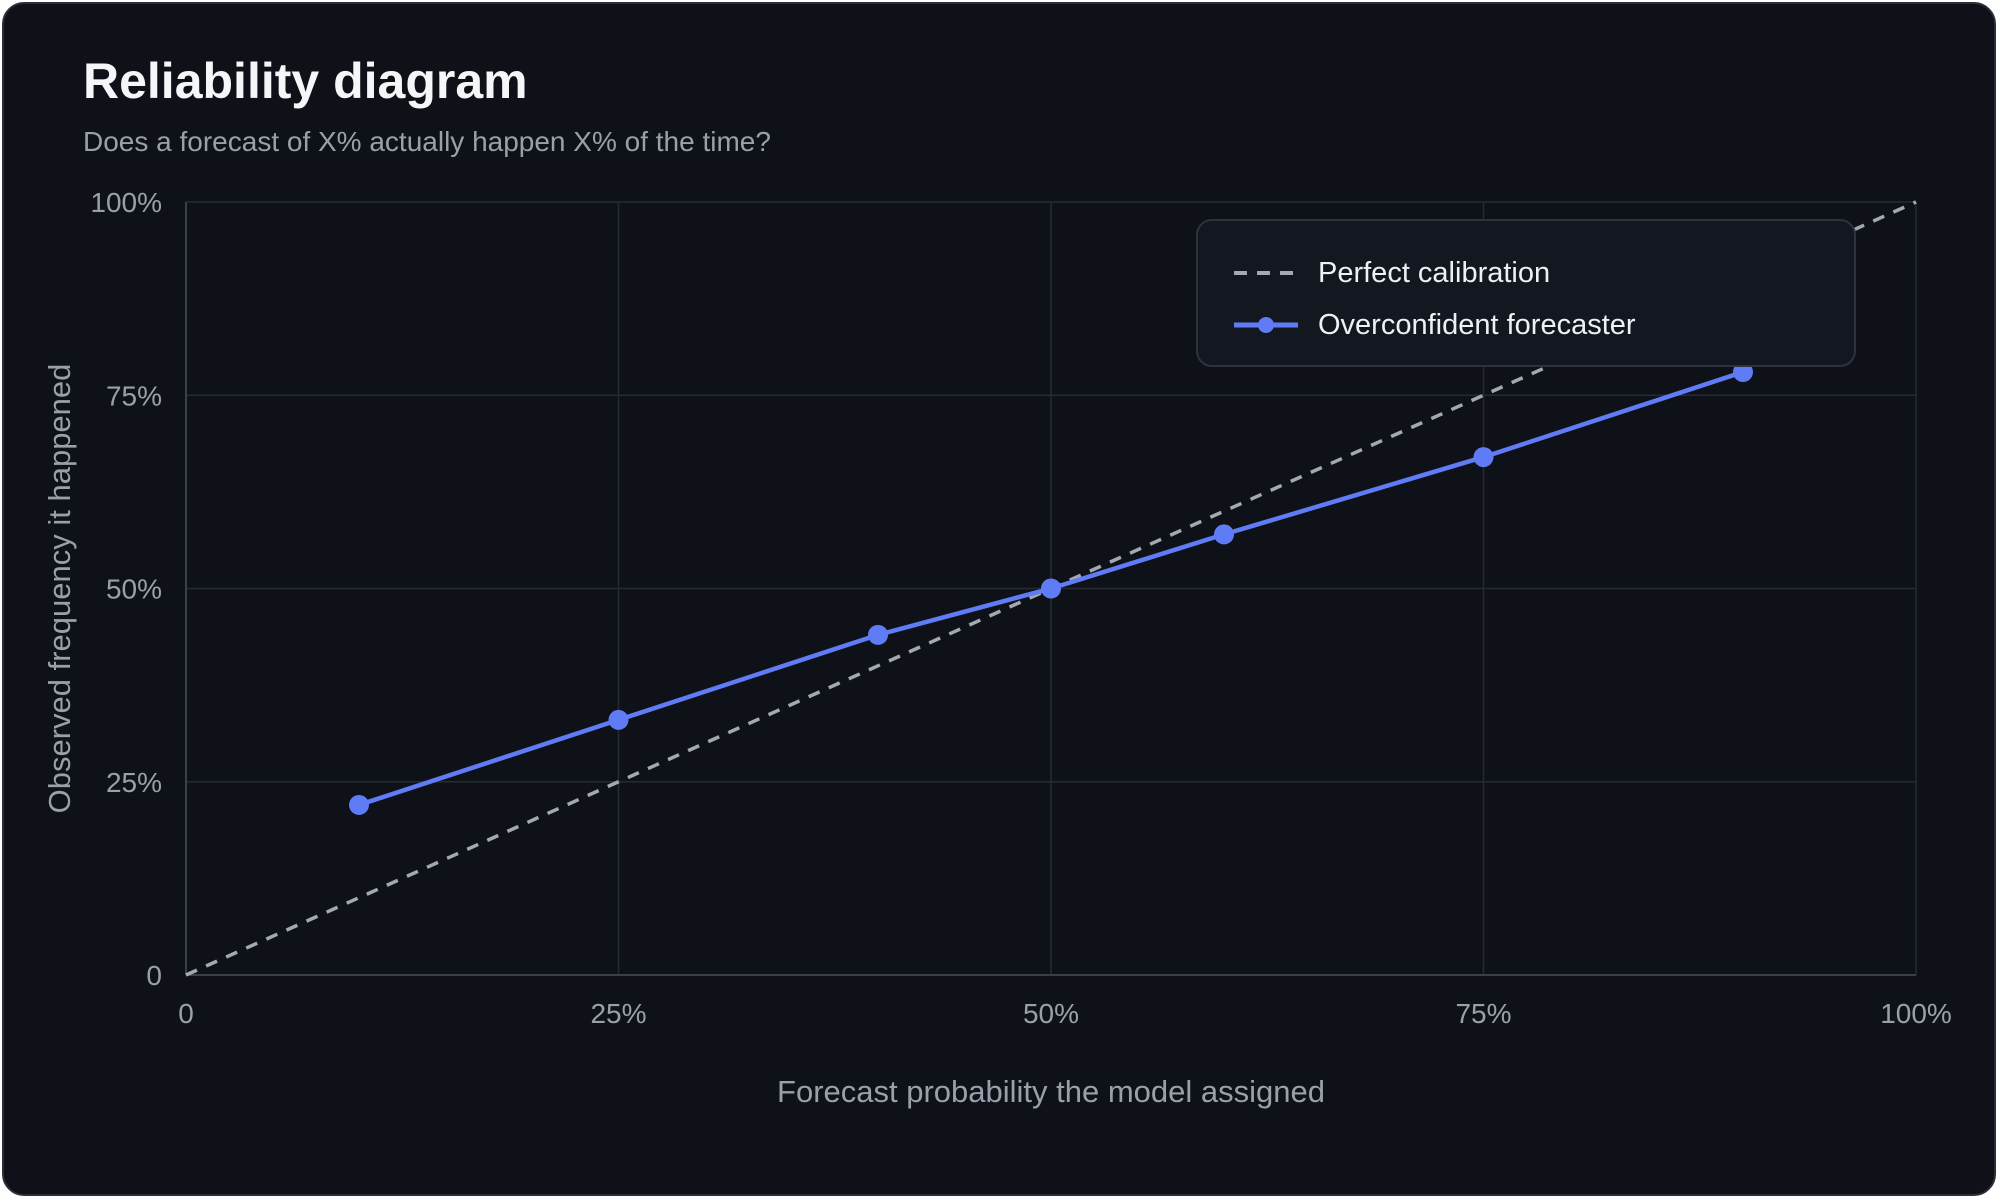 This screenshot has height=1200, width=2000. Describe the element at coordinates (1434, 272) in the screenshot. I see `legend-label-perfect-calibration: Perfect calibration` at that location.